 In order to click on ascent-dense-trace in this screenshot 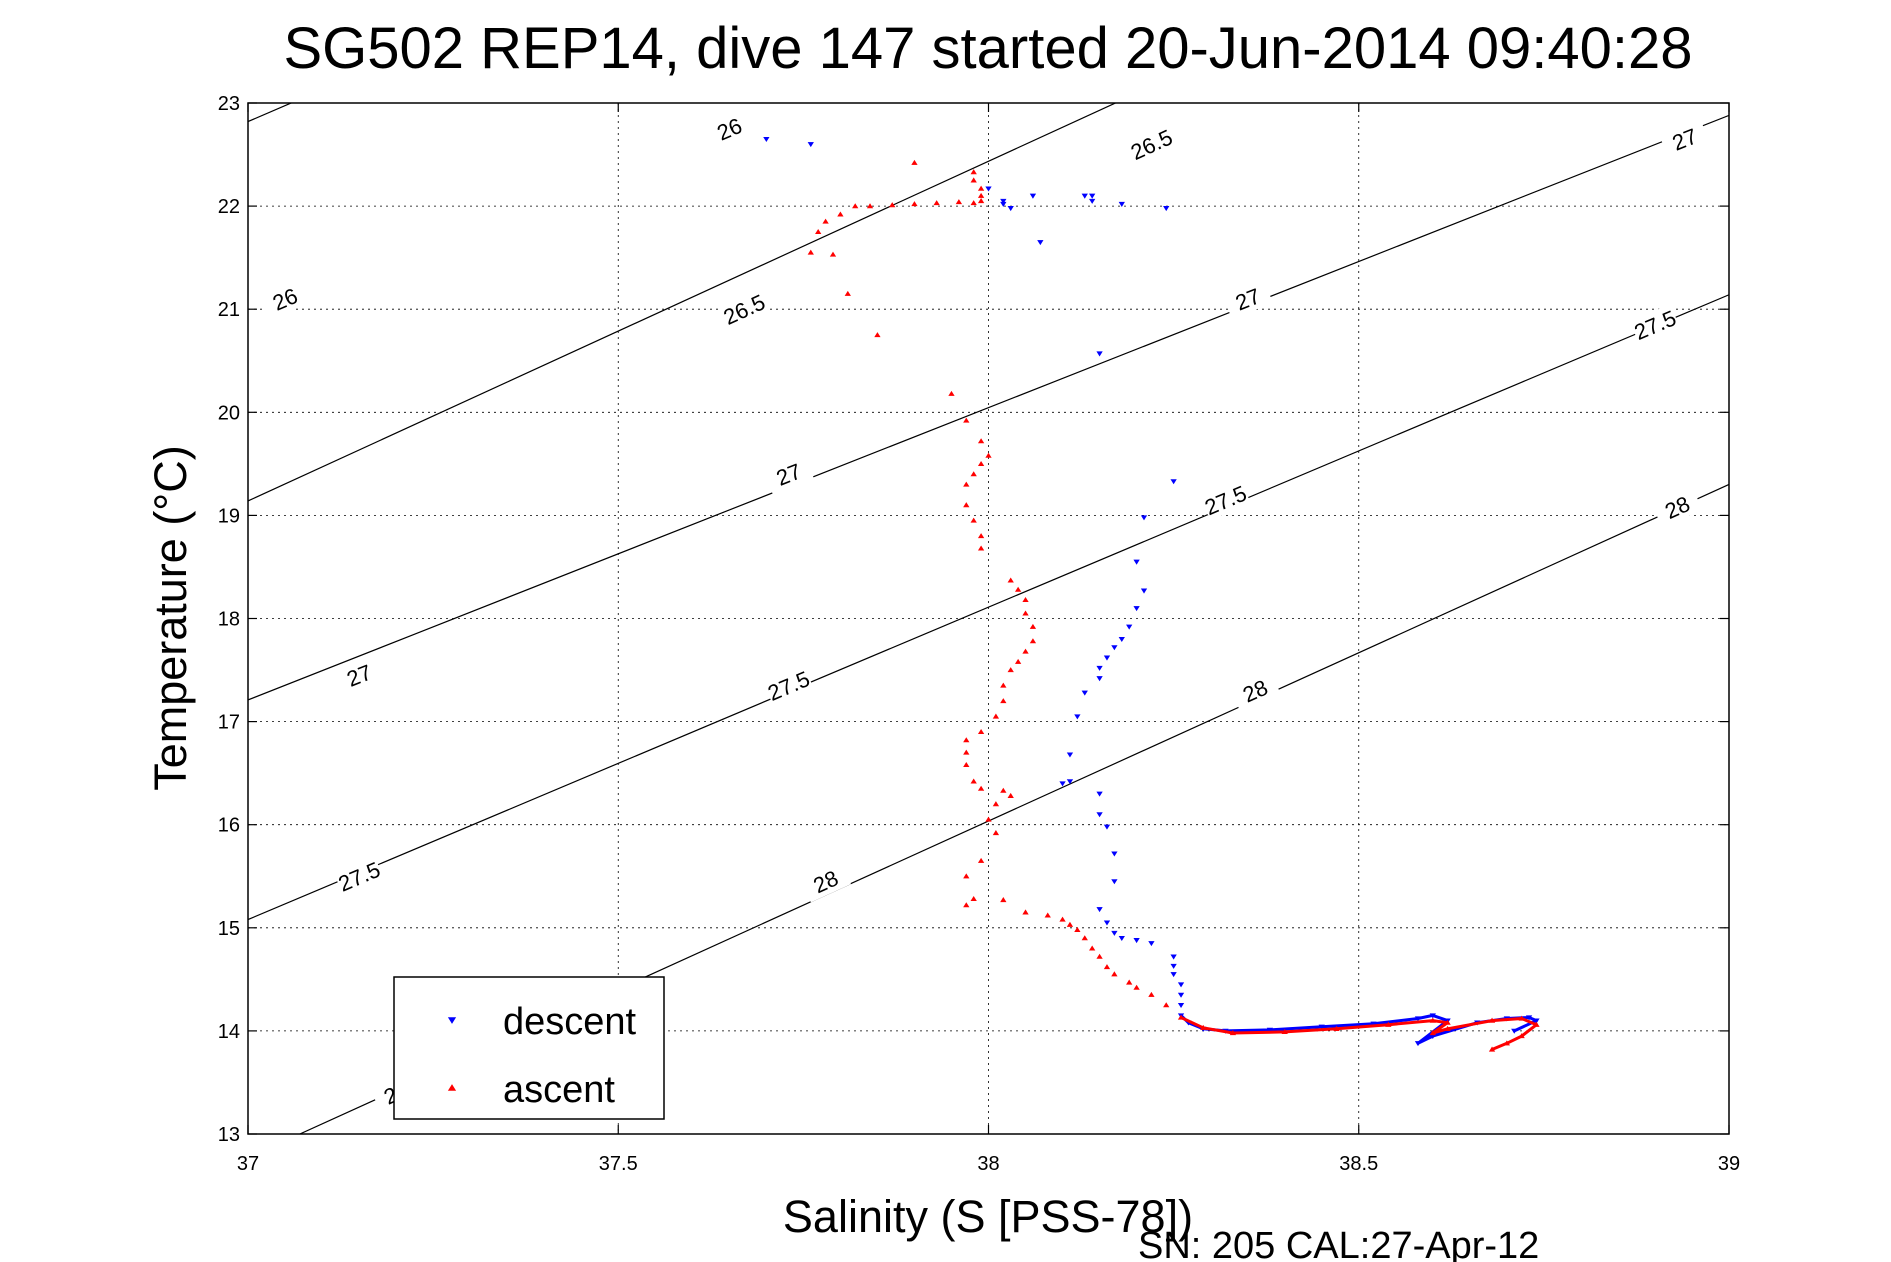, I will do `click(1359, 1033)`.